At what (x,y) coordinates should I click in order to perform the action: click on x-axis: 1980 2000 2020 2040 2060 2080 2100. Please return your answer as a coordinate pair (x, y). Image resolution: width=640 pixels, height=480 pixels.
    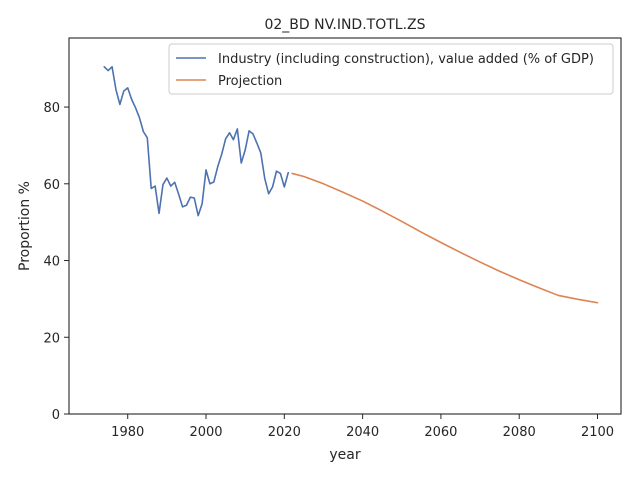
    Looking at the image, I should click on (362, 427).